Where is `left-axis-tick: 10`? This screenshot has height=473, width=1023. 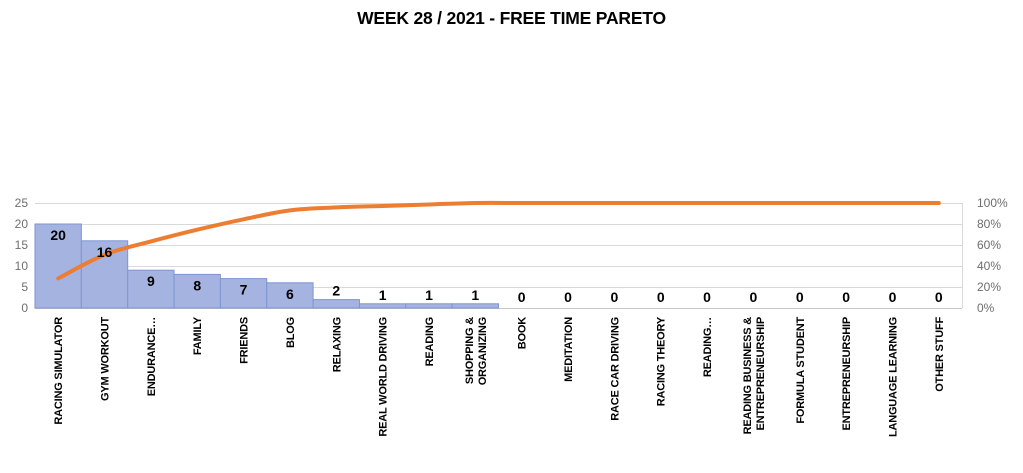 left-axis-tick: 10 is located at coordinates (22, 266).